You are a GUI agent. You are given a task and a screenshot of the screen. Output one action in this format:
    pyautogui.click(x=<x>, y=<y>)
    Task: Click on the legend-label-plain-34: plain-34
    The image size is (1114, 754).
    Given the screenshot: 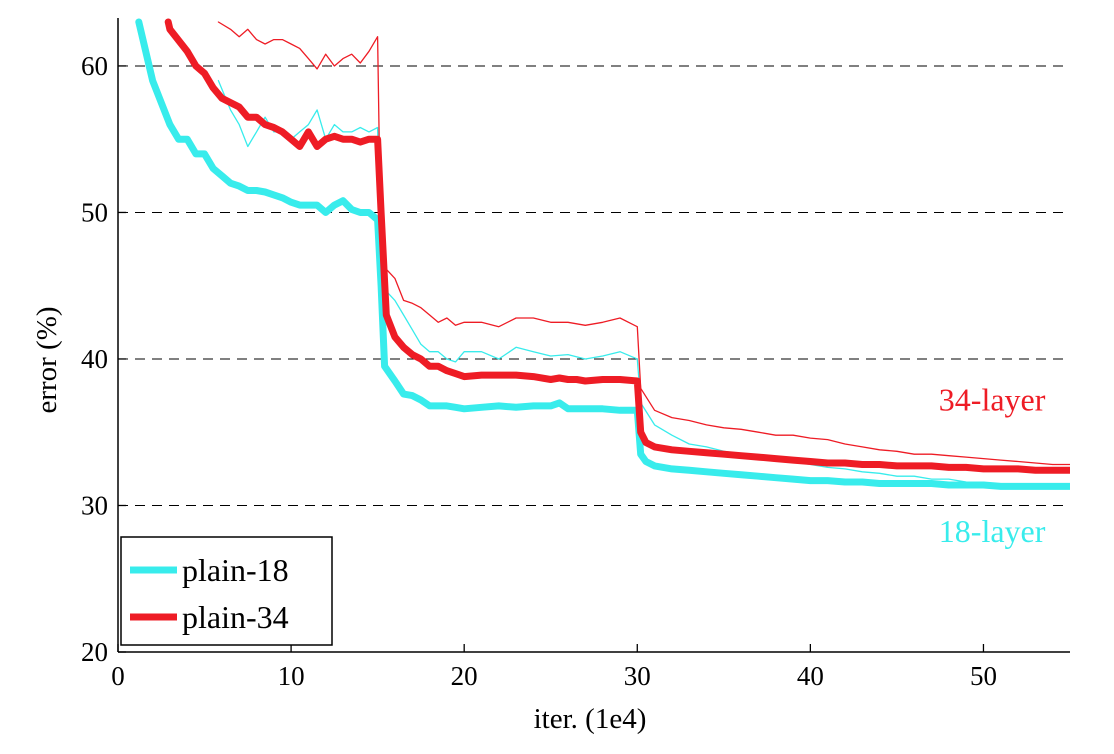 What is the action you would take?
    pyautogui.click(x=235, y=617)
    